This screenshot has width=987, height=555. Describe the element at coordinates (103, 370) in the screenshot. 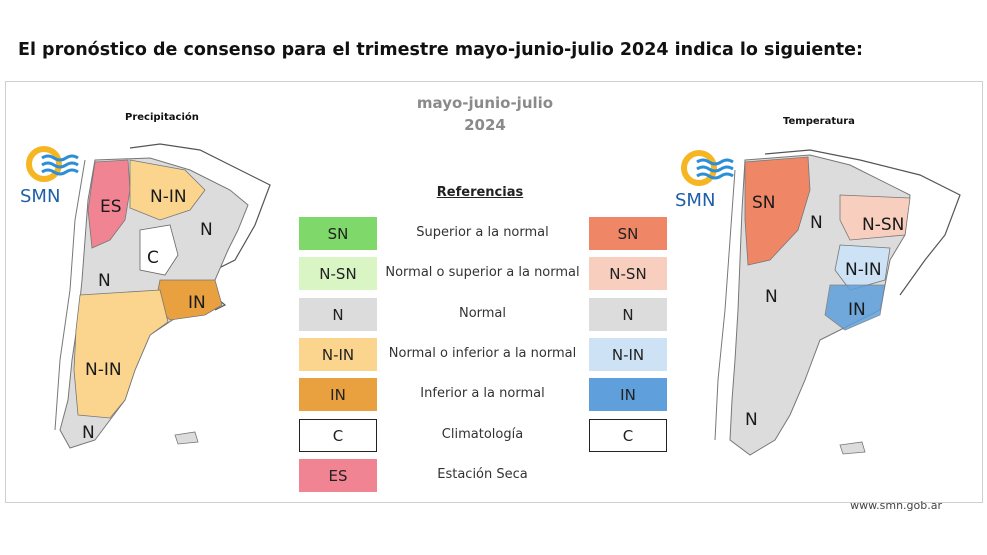

I see `label-n-in-south: N-IN` at that location.